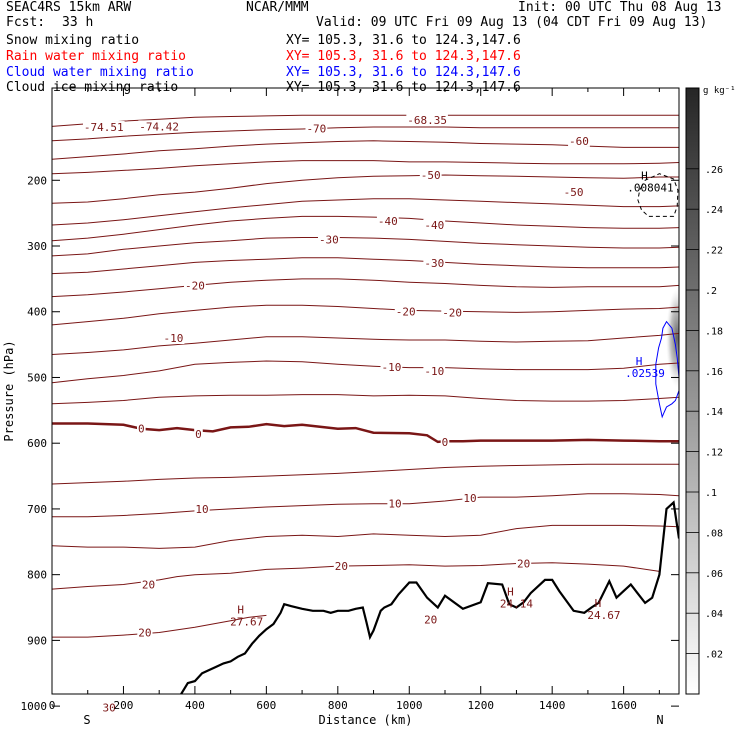  Describe the element at coordinates (623, 705) in the screenshot. I see `x-tick-label-8: 1600` at that location.